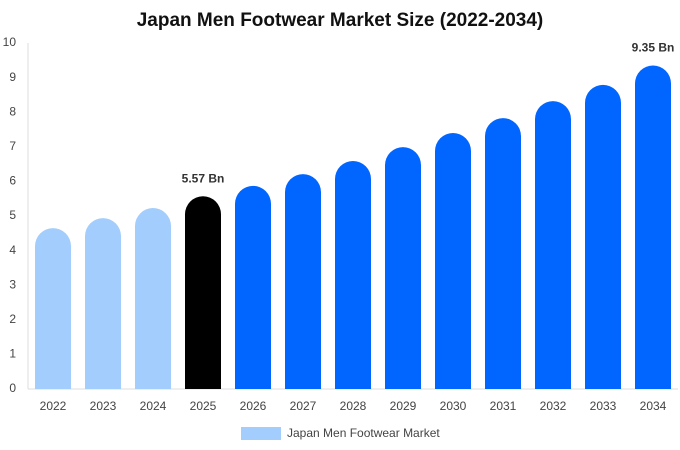  Describe the element at coordinates (12, 250) in the screenshot. I see `y-tick-label: 4` at that location.